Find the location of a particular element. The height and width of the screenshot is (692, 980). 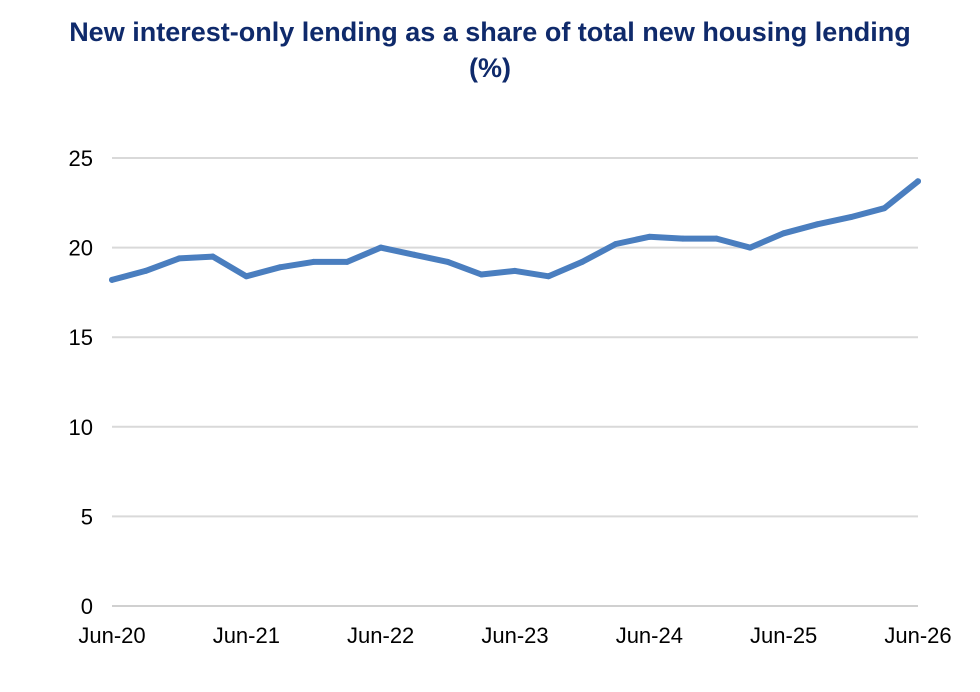

x-tick-label: Jun-22 is located at coordinates (380, 635).